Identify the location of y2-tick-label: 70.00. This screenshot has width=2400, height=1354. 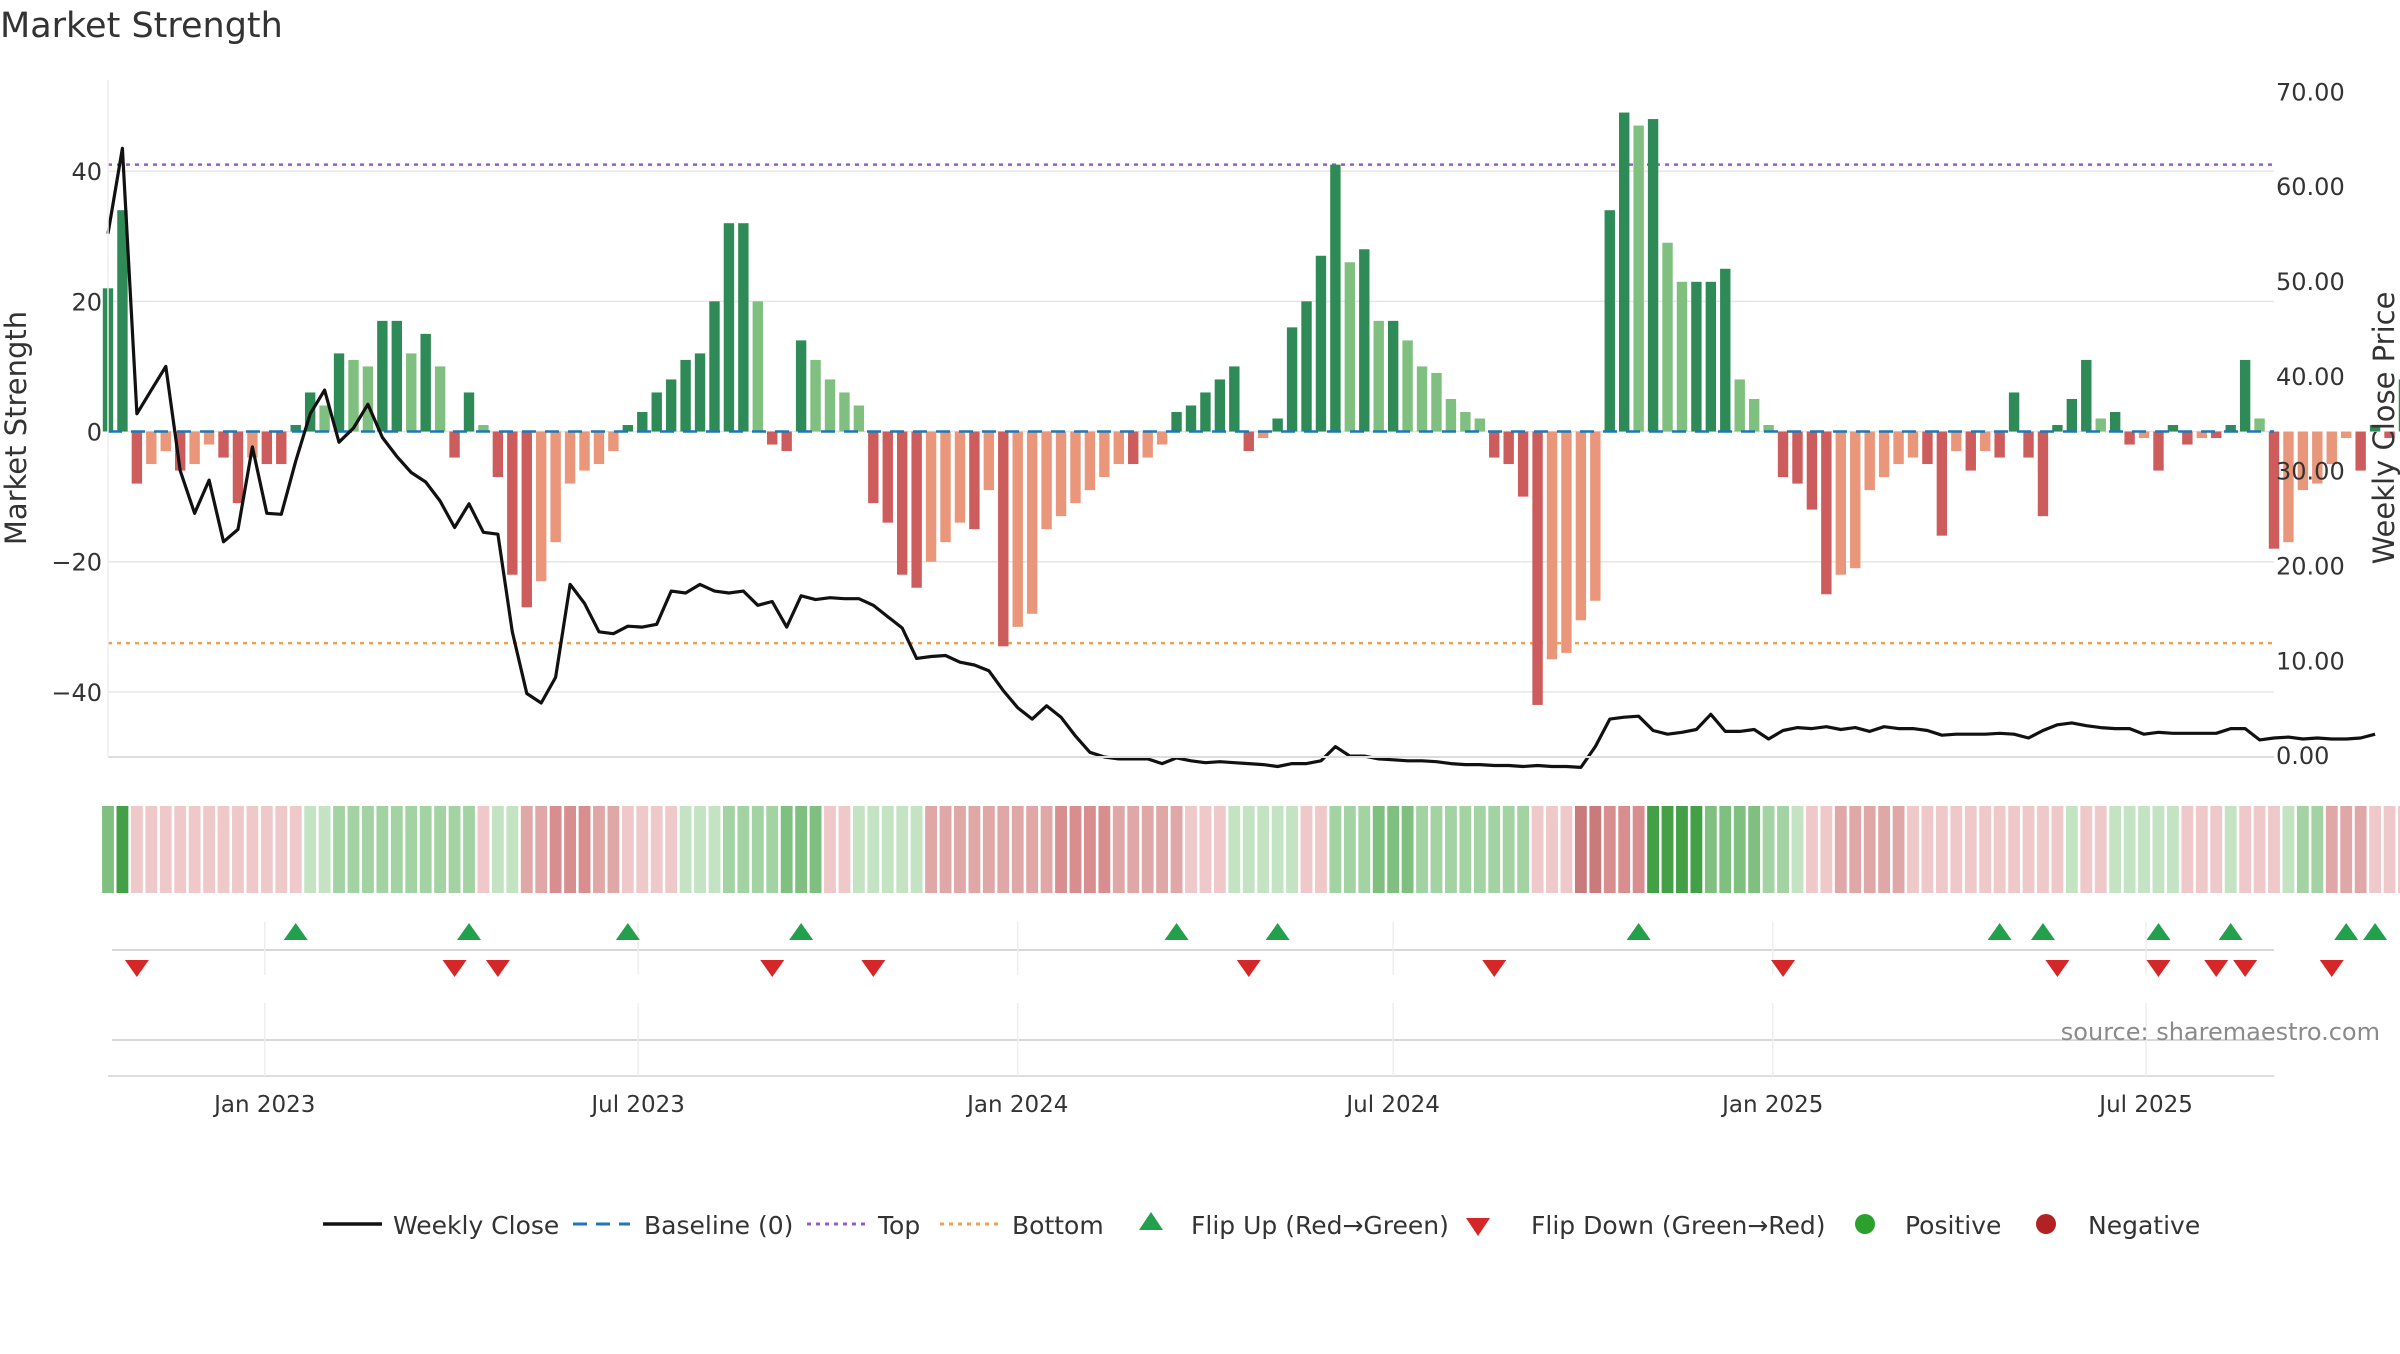
(2310, 92).